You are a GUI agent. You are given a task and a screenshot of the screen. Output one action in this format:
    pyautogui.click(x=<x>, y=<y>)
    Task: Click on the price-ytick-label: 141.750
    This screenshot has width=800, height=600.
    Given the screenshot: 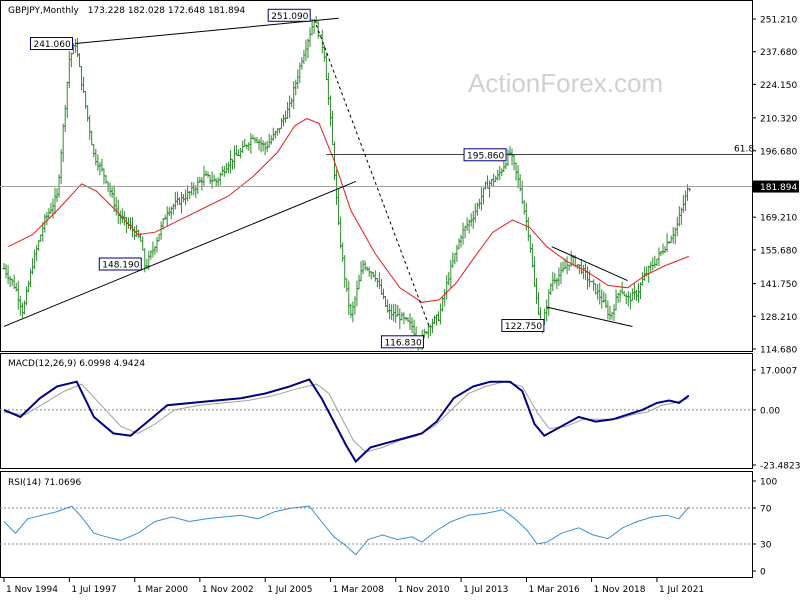 What is the action you would take?
    pyautogui.click(x=778, y=285)
    